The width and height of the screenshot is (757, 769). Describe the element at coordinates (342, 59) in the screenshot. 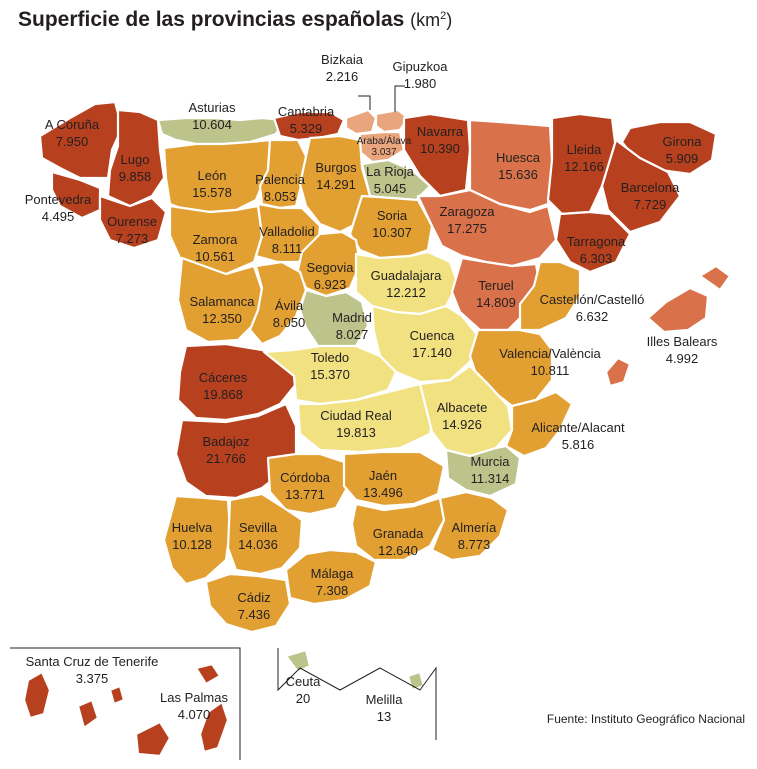

I see `province-name-bizkaia: Bizkaia` at that location.